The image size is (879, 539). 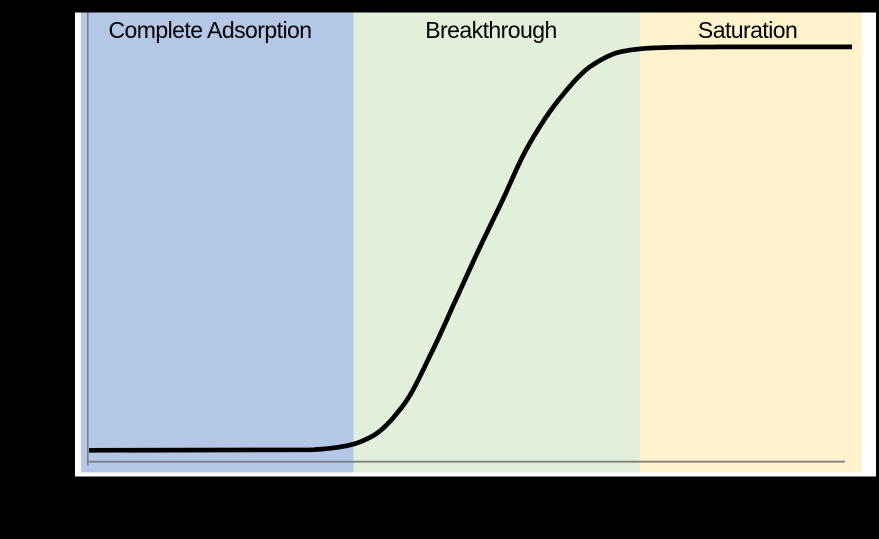 What do you see at coordinates (747, 30) in the screenshot?
I see `svg-text: Saturation` at bounding box center [747, 30].